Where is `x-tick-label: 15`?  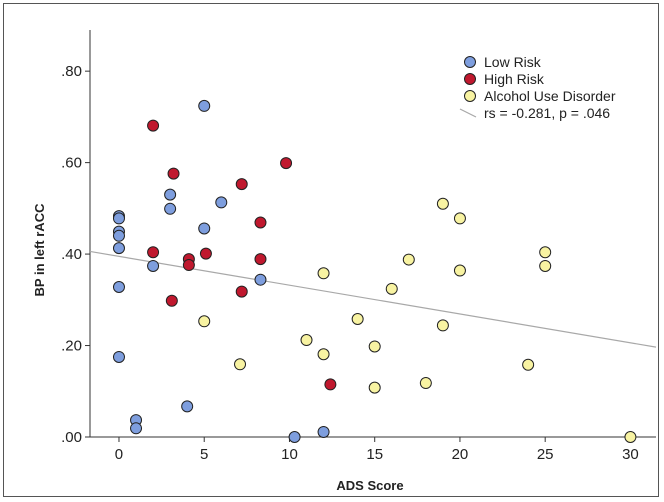 x-tick-label: 15 is located at coordinates (374, 454).